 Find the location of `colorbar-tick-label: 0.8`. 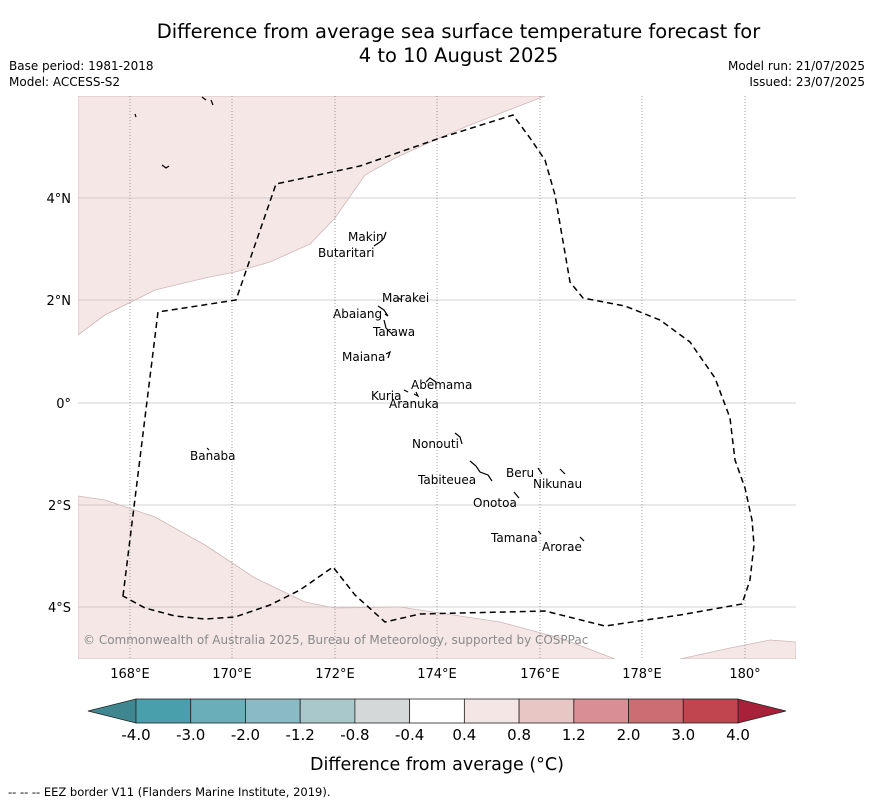

colorbar-tick-label: 0.8 is located at coordinates (519, 735).